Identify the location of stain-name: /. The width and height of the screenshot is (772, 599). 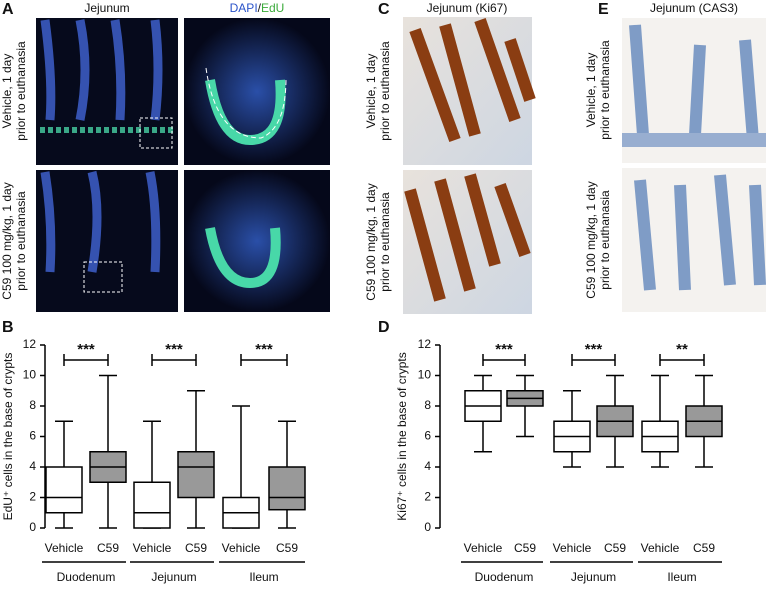
(260, 8).